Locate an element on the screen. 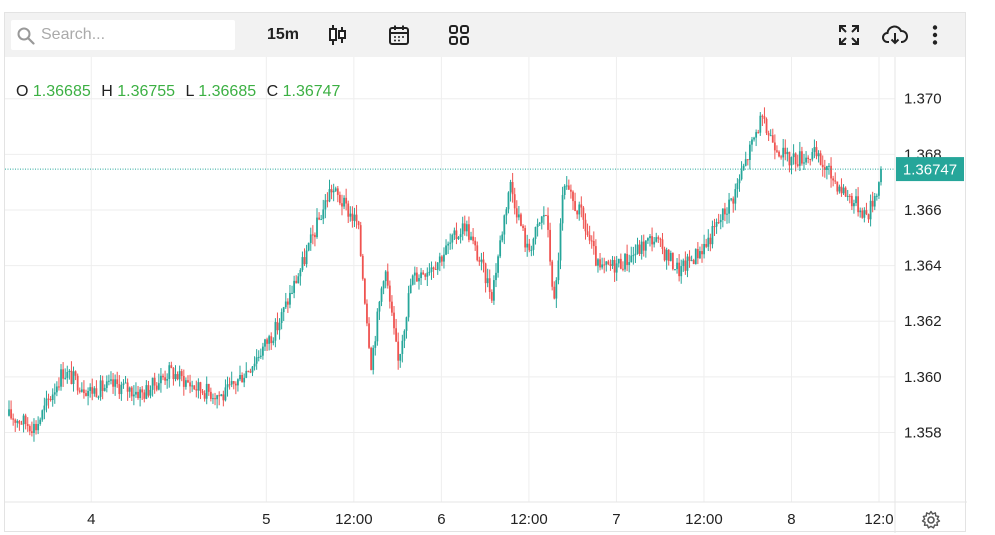  calendar-button is located at coordinates (399, 35).